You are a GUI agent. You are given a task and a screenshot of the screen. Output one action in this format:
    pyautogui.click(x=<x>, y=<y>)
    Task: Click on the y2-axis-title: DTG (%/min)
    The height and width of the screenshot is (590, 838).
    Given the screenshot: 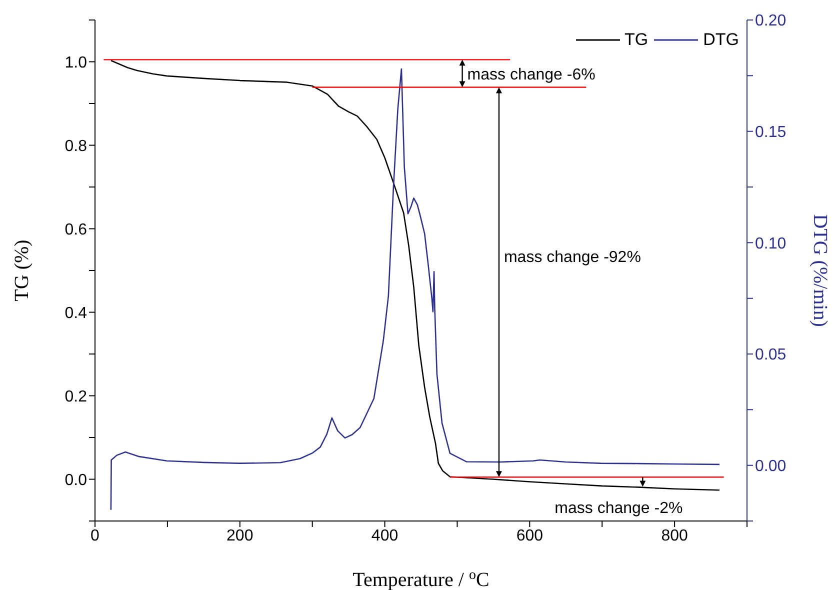 What is the action you would take?
    pyautogui.click(x=820, y=270)
    